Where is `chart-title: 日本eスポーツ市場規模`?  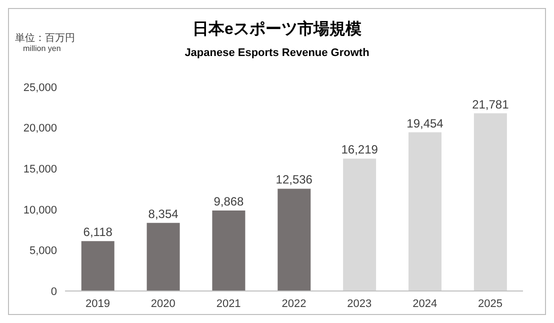
chart-title: 日本eスポーツ市場規模 is located at coordinates (277, 29).